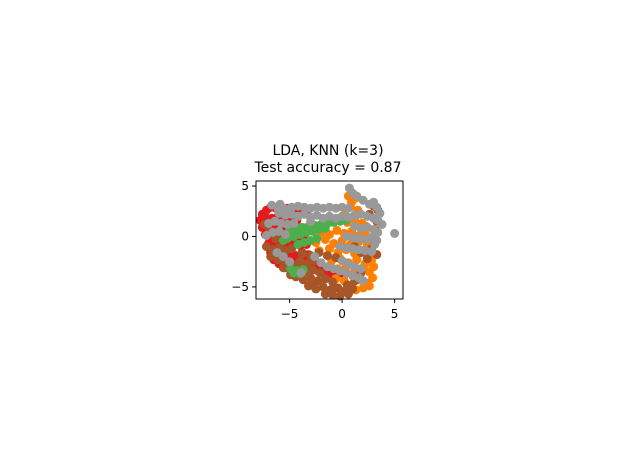 This screenshot has height=476, width=640. What do you see at coordinates (342, 314) in the screenshot?
I see `x-tick-label: 0` at bounding box center [342, 314].